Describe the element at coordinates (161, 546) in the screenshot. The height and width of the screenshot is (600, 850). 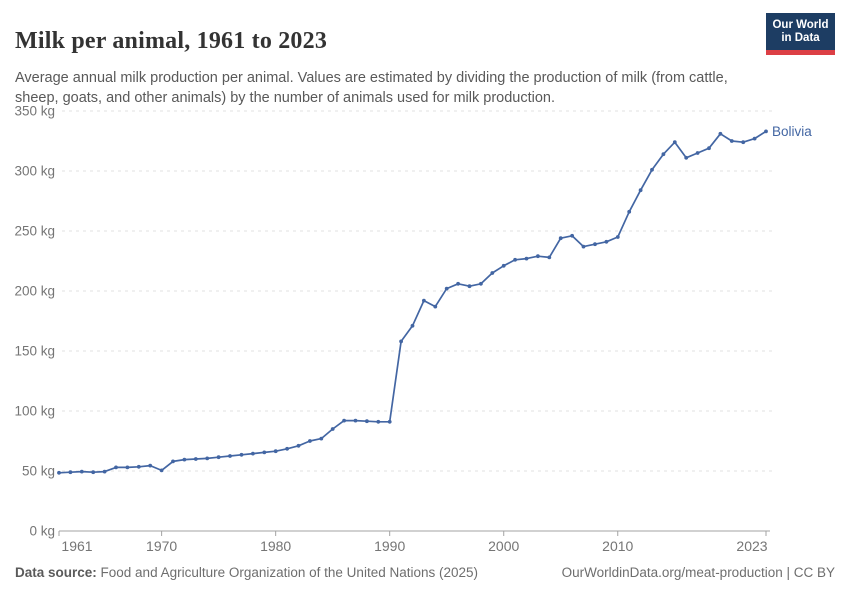
I see `x-axis-tick-label: 1970` at that location.